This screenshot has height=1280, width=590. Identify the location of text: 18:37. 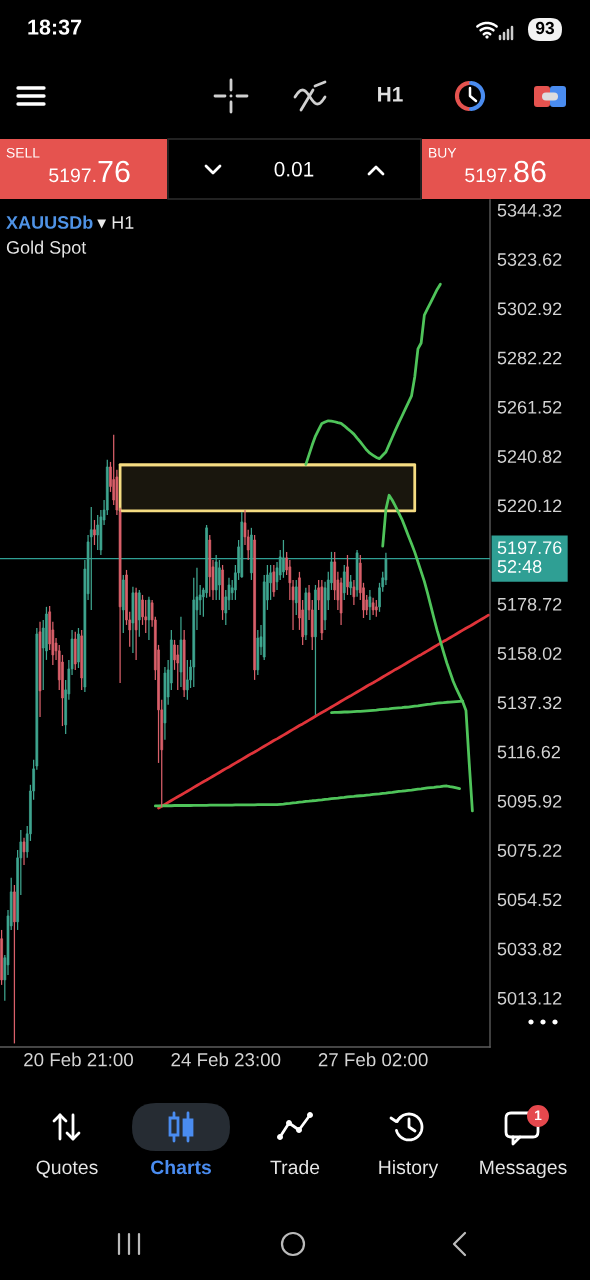
(55, 27).